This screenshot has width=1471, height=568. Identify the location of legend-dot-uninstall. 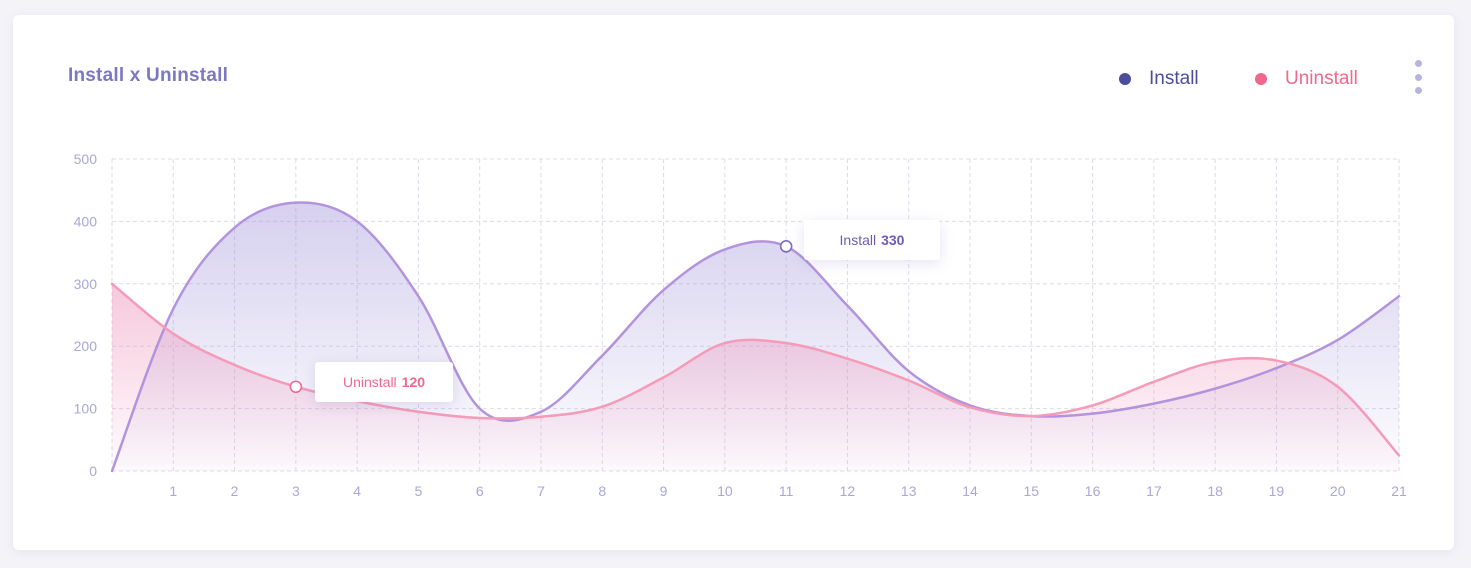
(1261, 79).